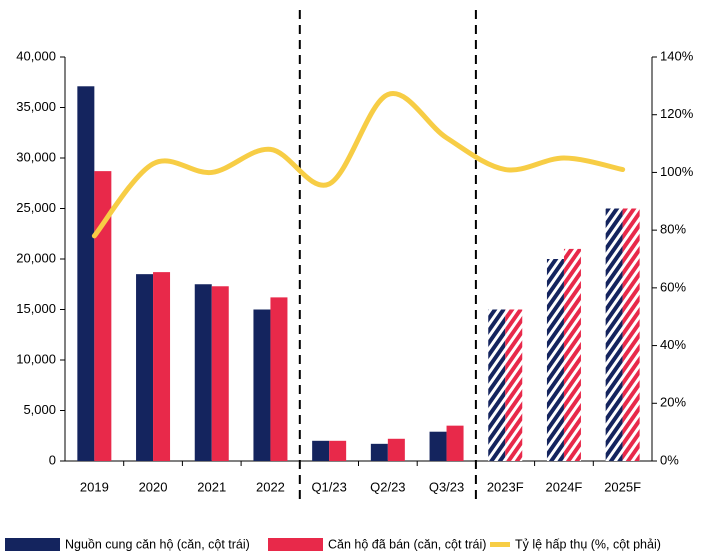  I want to click on legend-label: Căn hộ đã bán (căn, cột trái), so click(407, 544).